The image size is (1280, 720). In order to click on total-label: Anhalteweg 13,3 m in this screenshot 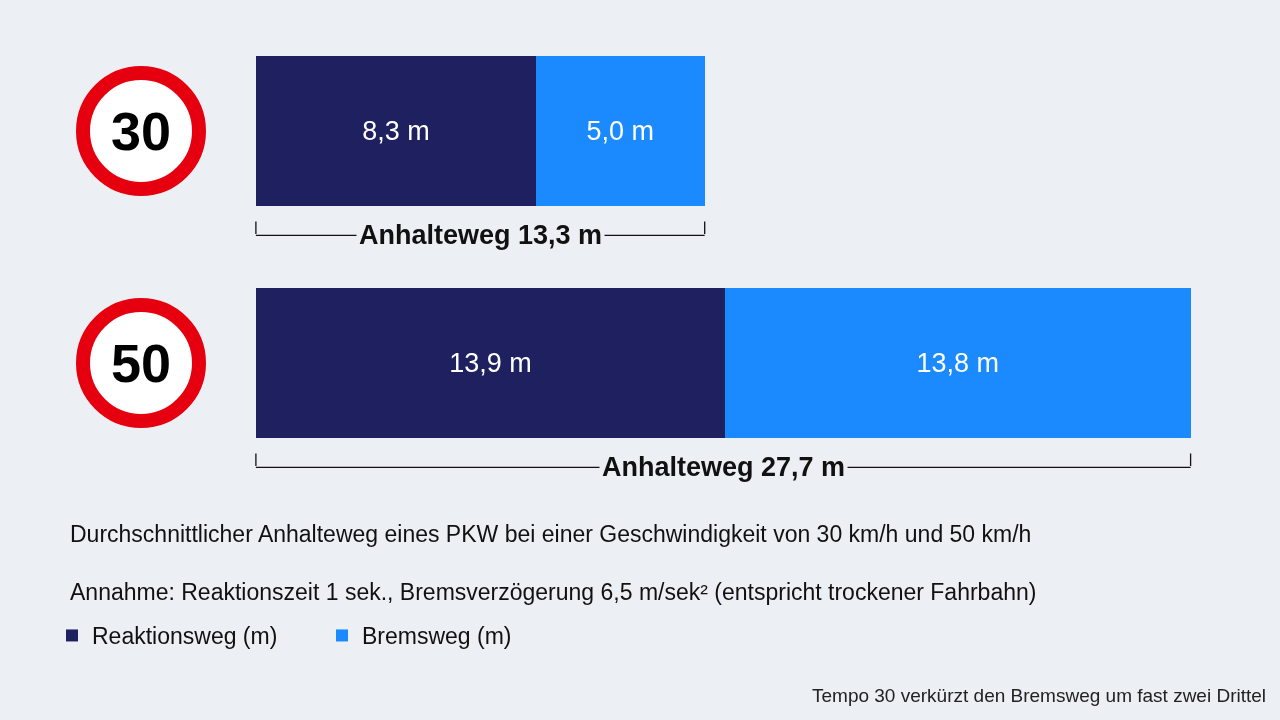, I will do `click(481, 235)`.